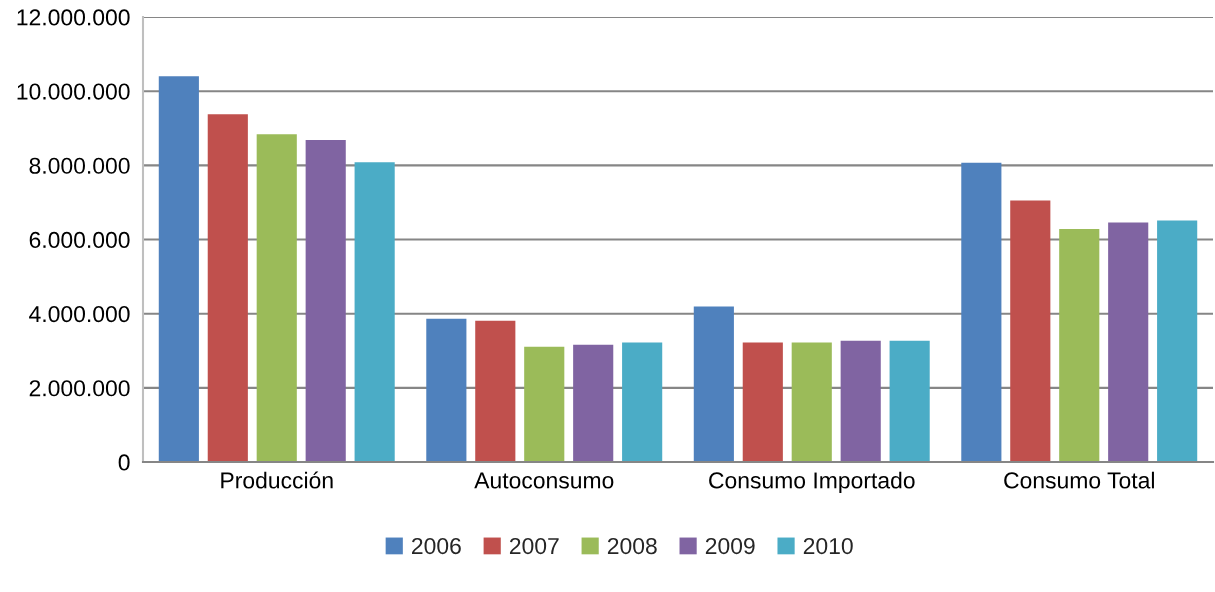 Image resolution: width=1215 pixels, height=592 pixels. Describe the element at coordinates (79, 240) in the screenshot. I see `y-tick-label: 6.000.000` at that location.